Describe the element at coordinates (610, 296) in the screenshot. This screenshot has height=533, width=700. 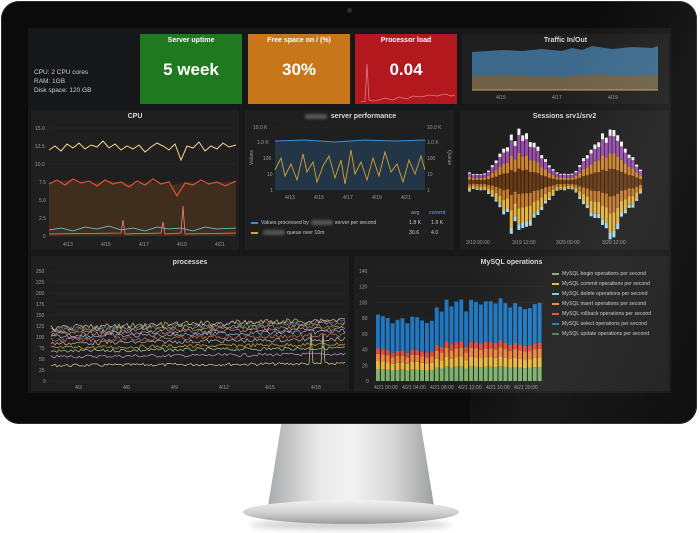
I see `legend-item: MySQL delete operations per second` at that location.